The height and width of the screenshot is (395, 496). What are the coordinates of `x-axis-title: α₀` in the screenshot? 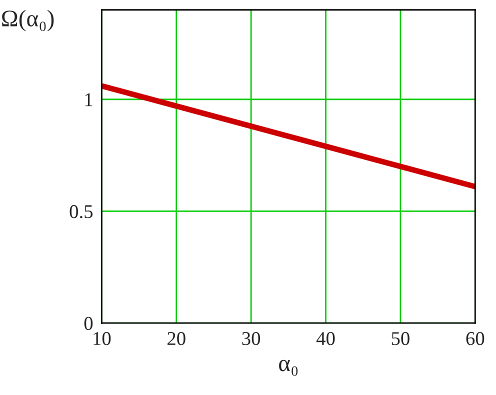 It's located at (288, 368).